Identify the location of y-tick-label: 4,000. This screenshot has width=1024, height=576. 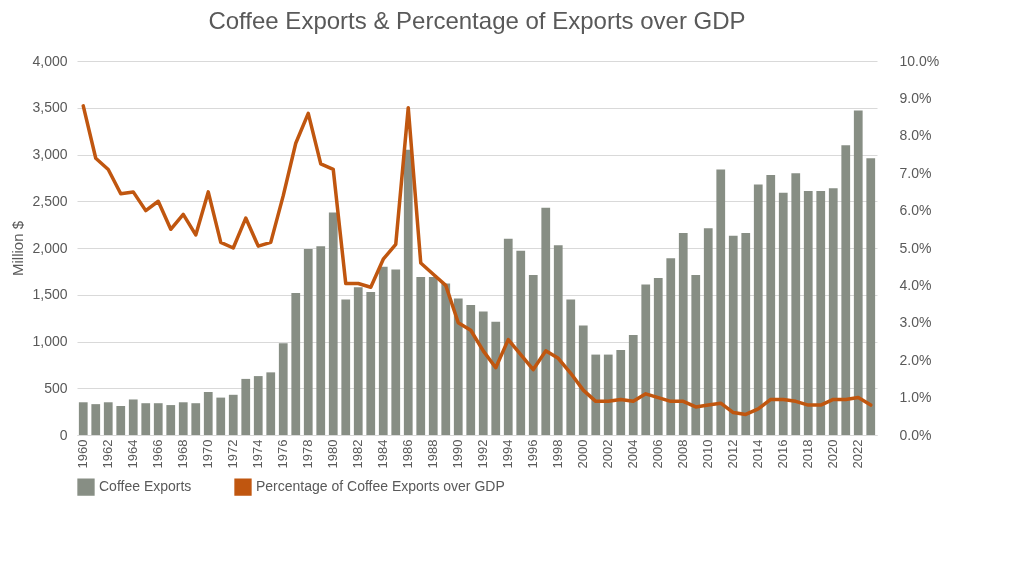
(50, 60).